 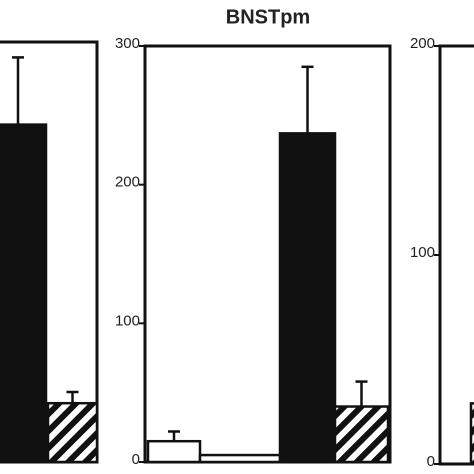 I want to click on y-tick-label: 300, so click(x=127, y=43).